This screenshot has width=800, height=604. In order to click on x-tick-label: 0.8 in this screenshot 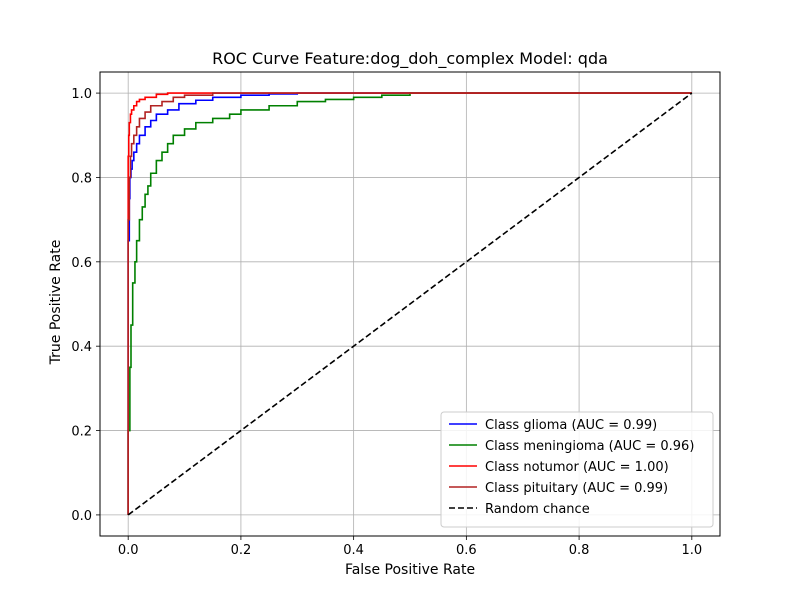, I will do `click(579, 550)`.